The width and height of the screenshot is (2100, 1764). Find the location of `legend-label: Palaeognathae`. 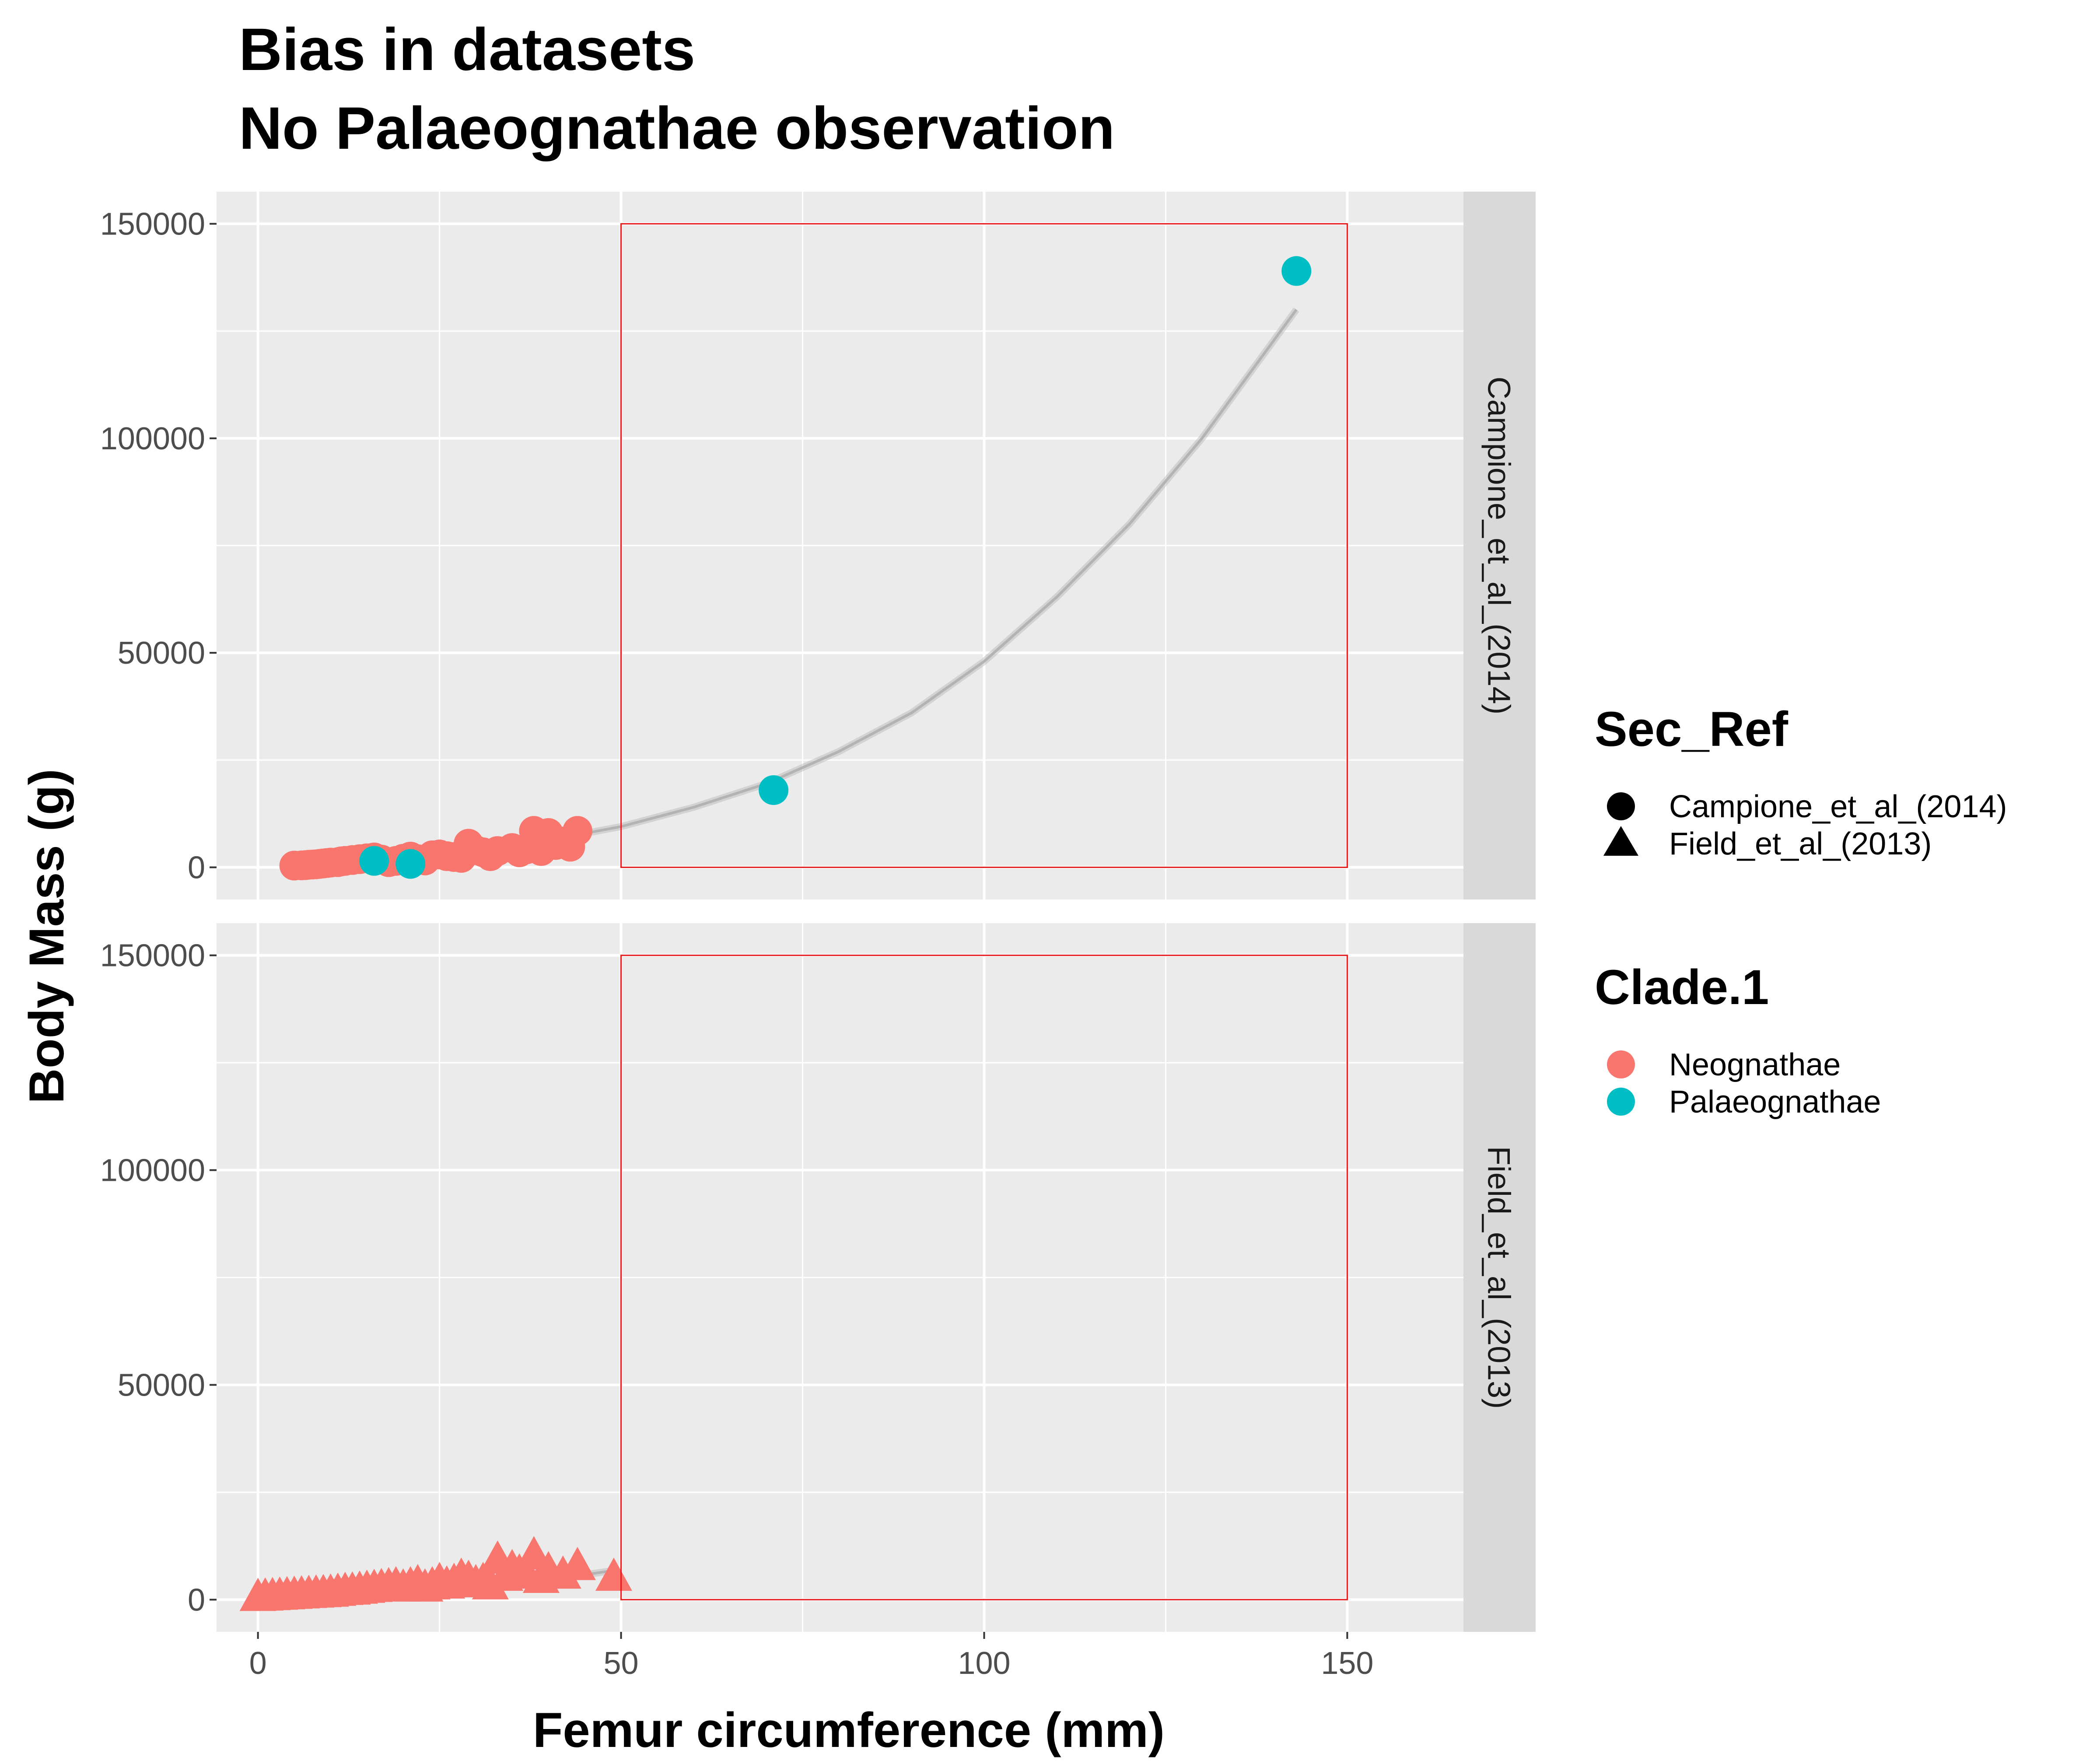

legend-label: Palaeognathae is located at coordinates (1775, 1102).